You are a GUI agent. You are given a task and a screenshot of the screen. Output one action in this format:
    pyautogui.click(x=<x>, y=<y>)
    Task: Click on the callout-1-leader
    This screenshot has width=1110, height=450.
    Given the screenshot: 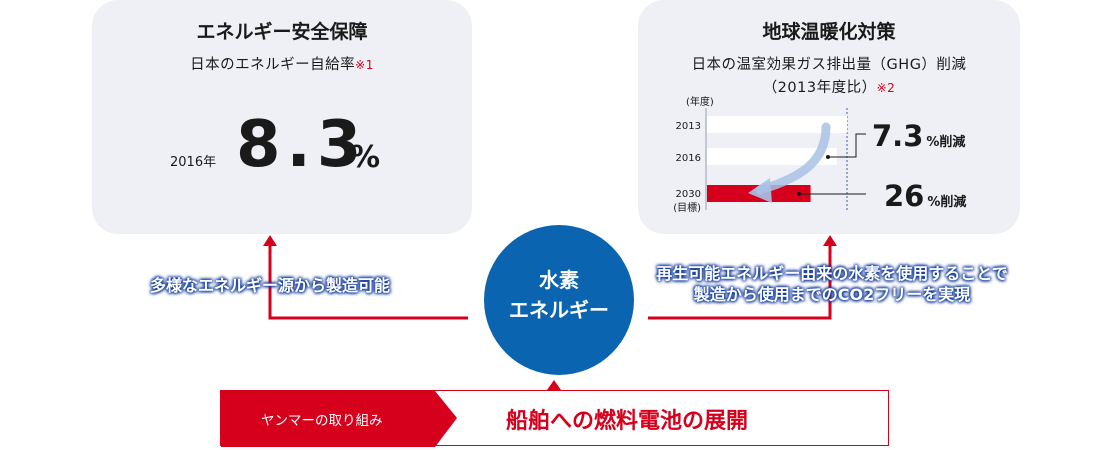 What is the action you would take?
    pyautogui.click(x=847, y=145)
    